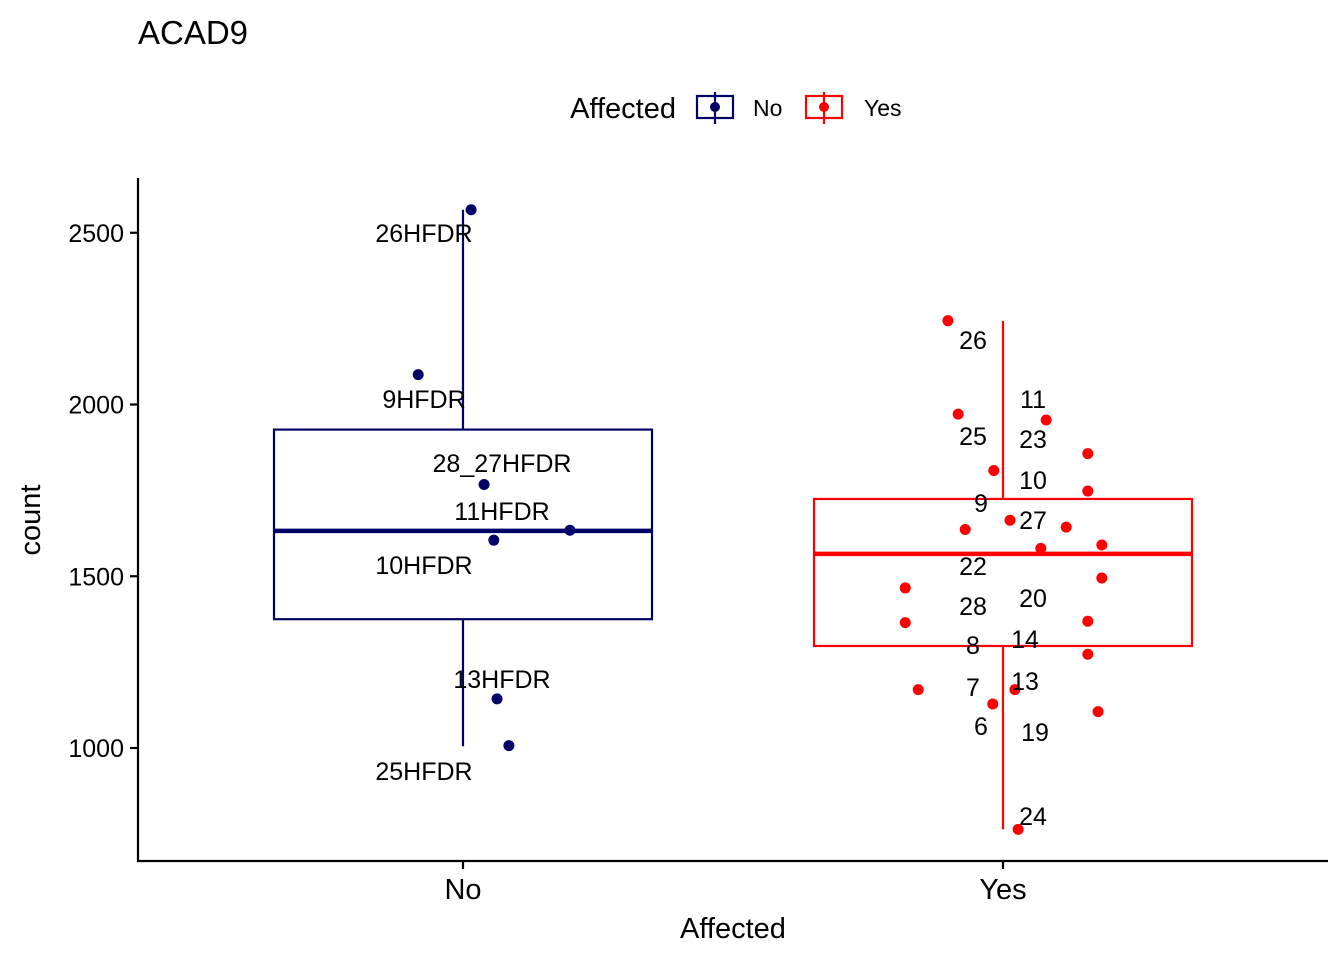 This screenshot has height=960, width=1344. I want to click on point-label-0: 26HFDR, so click(423, 234).